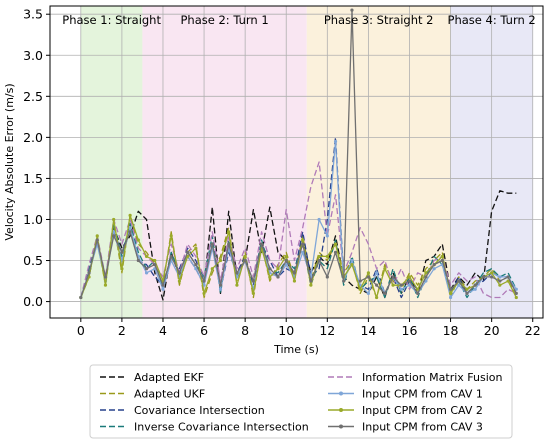  What do you see at coordinates (9, 161) in the screenshot?
I see `y-axis-label: Velocity Absolute Error (m/s)` at bounding box center [9, 161].